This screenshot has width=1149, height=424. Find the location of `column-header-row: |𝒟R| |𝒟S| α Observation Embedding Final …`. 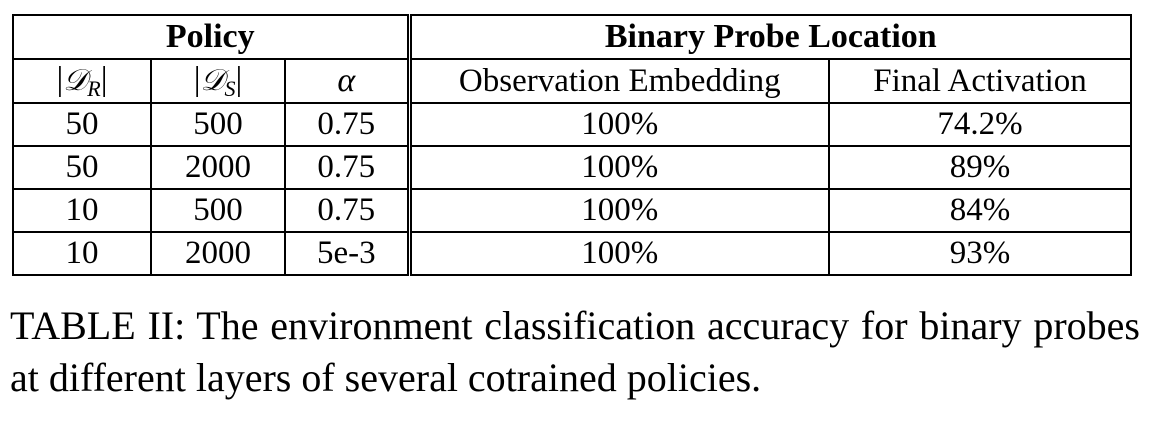

column-header-row: |𝒟R| |𝒟S| α Observation Embedding Final … is located at coordinates (572, 81).